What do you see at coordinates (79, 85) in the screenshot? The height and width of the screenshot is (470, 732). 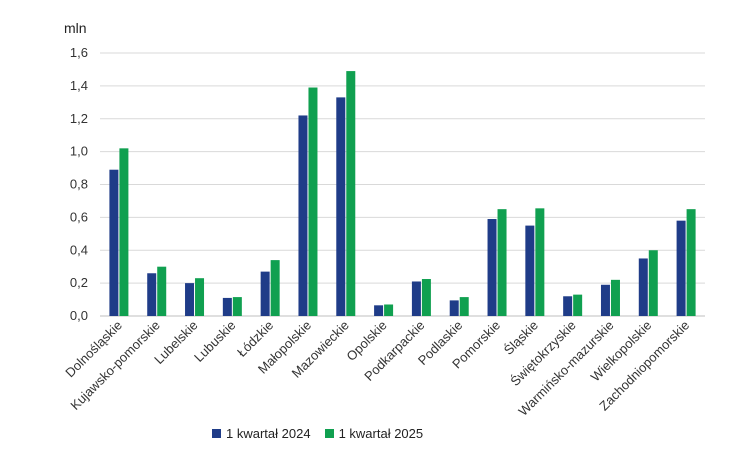 I see `y-tick-label: 1,4` at bounding box center [79, 85].